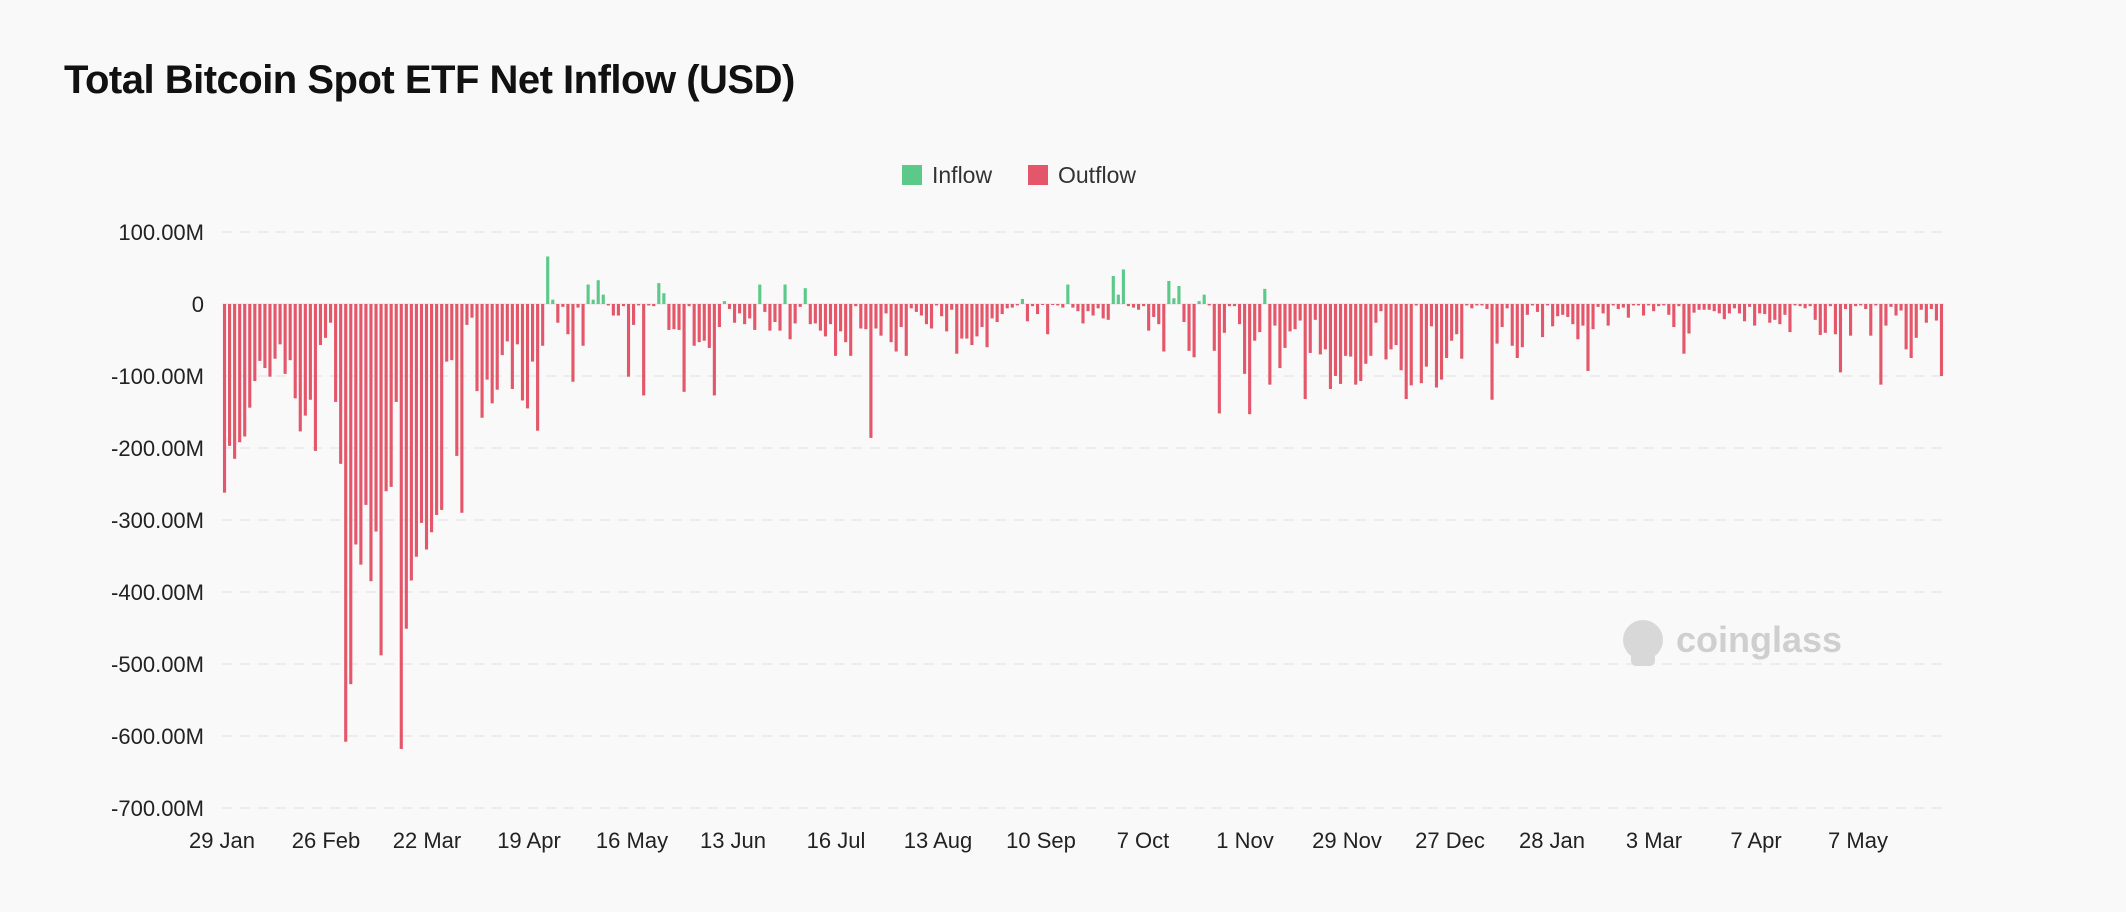 This screenshot has height=912, width=2126. I want to click on legend-label: Outflow, so click(1097, 175).